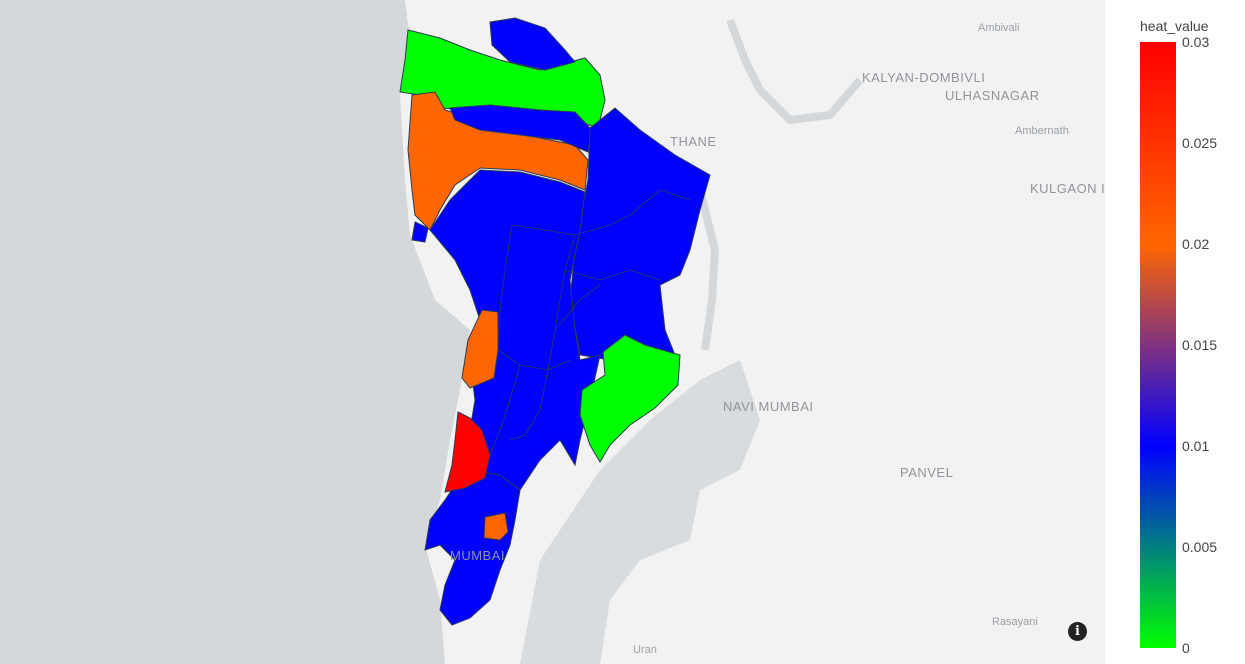  Describe the element at coordinates (420, 232) in the screenshot. I see `region-blue-tip` at that location.